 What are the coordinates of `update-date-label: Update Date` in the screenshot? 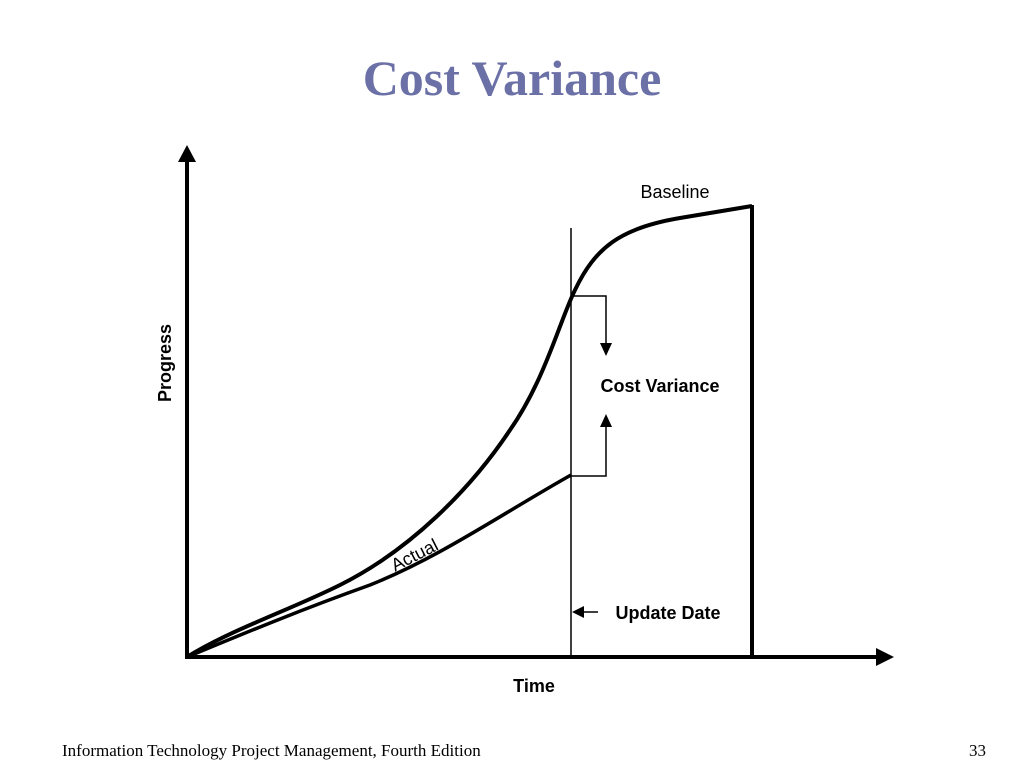 It's located at (667, 613).